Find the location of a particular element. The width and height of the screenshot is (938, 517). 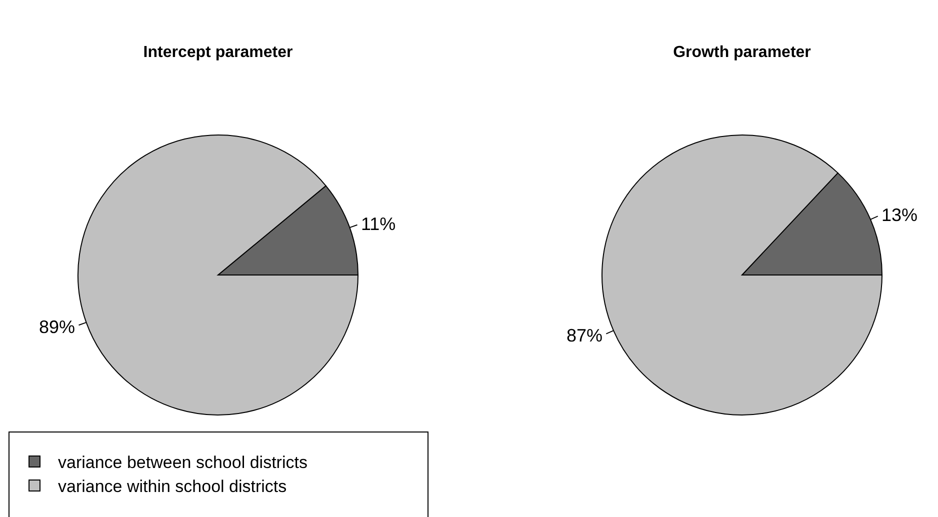

legend-label: variance within school districts is located at coordinates (172, 486).